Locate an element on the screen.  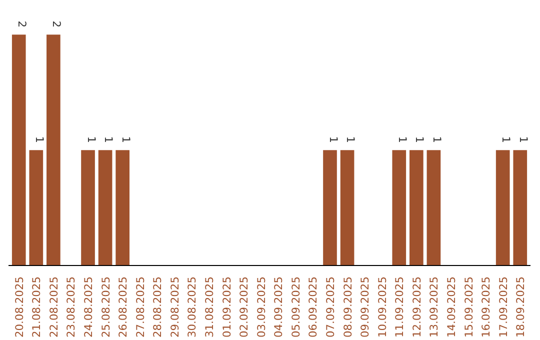
x-tick-label: 06.09.2025 is located at coordinates (313, 307).